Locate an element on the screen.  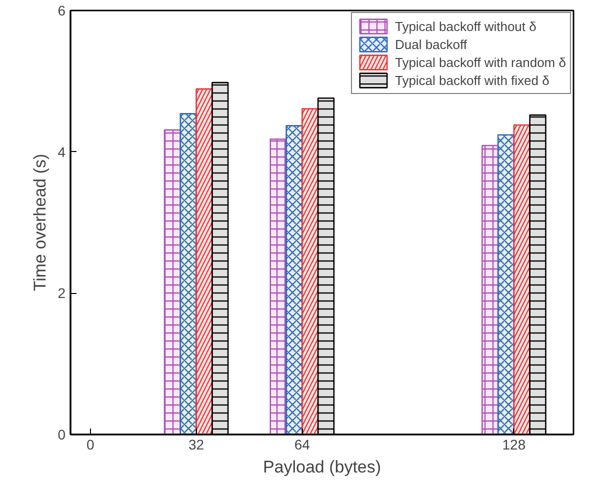
y-tick-label: 6 is located at coordinates (62, 10).